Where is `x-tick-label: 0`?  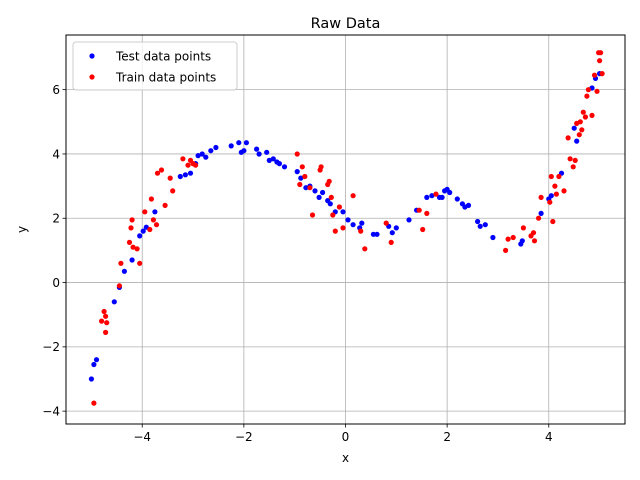
x-tick-label: 0 is located at coordinates (346, 437).